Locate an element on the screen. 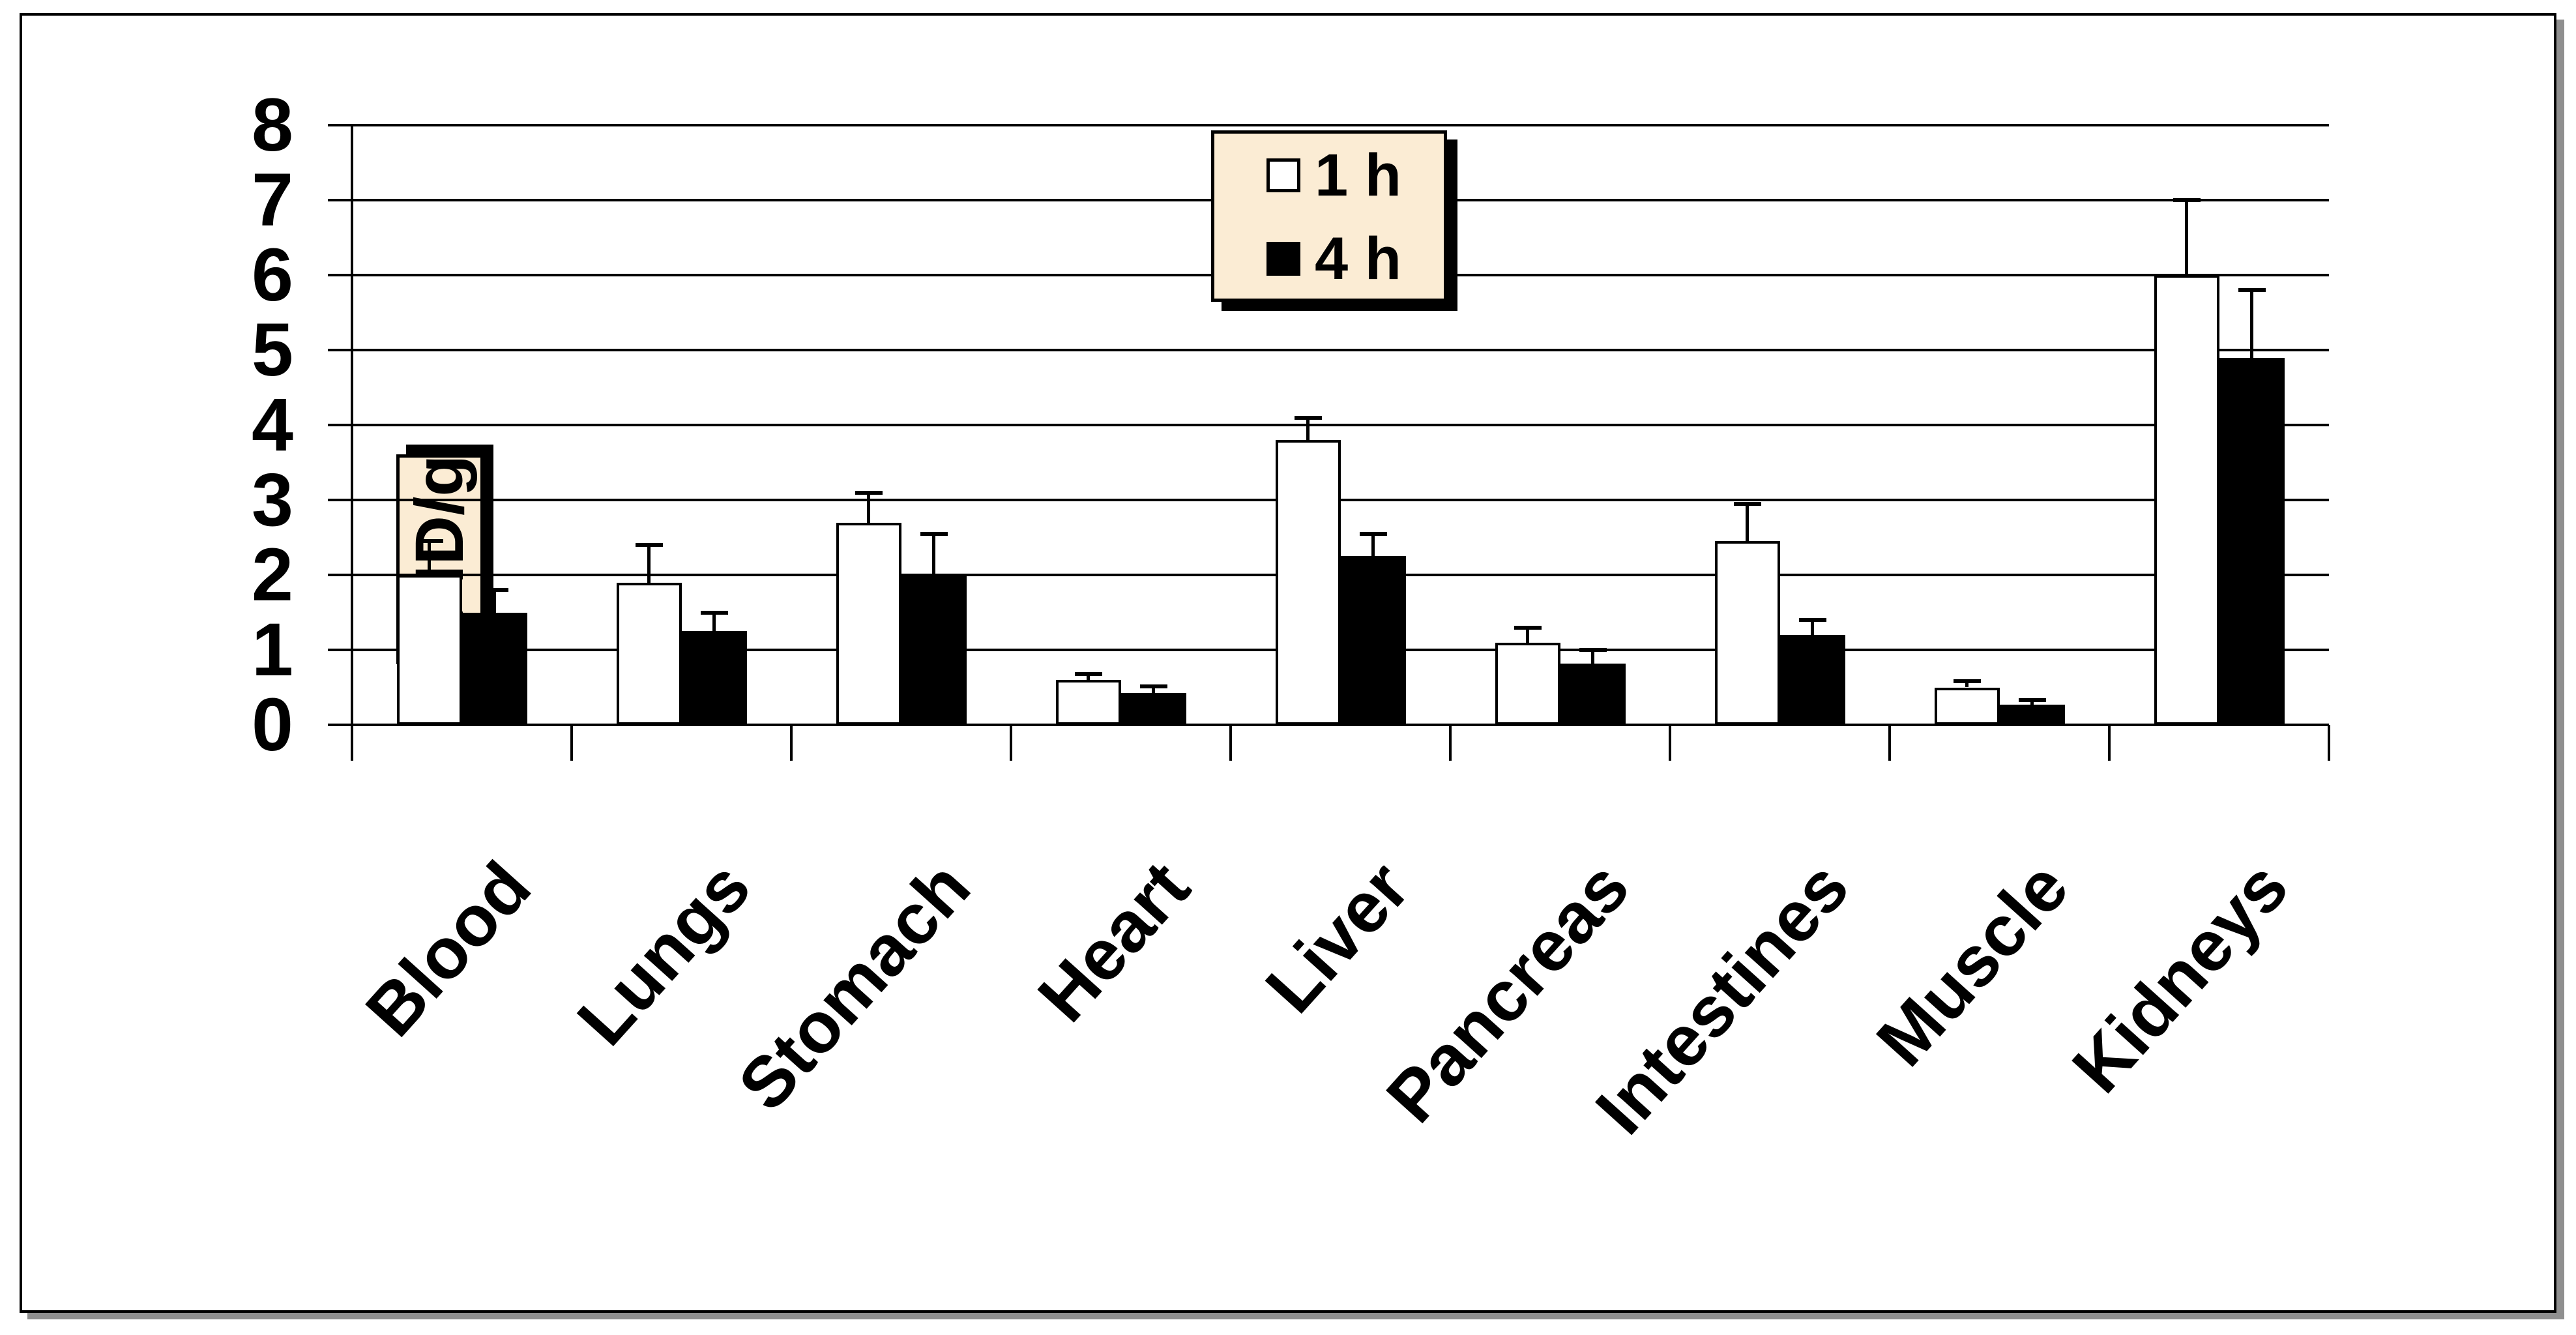 Image resolution: width=2576 pixels, height=1335 pixels. error-cap-1h-muscle is located at coordinates (1967, 682).